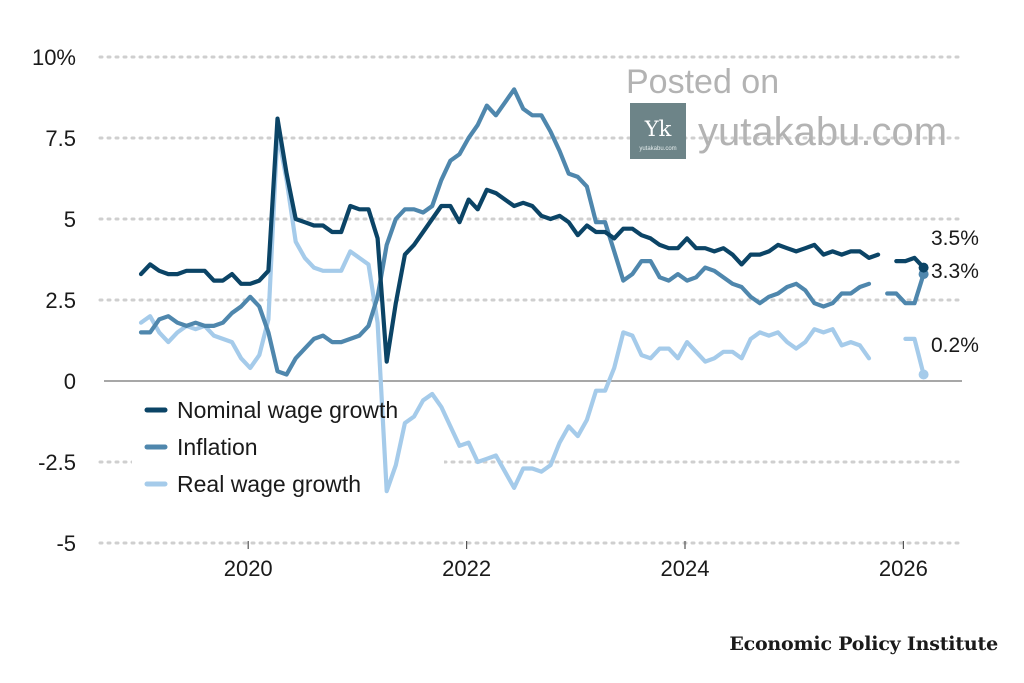 This screenshot has width=1024, height=683. Describe the element at coordinates (287, 410) in the screenshot. I see `legend-label: Nominal wage growth` at that location.